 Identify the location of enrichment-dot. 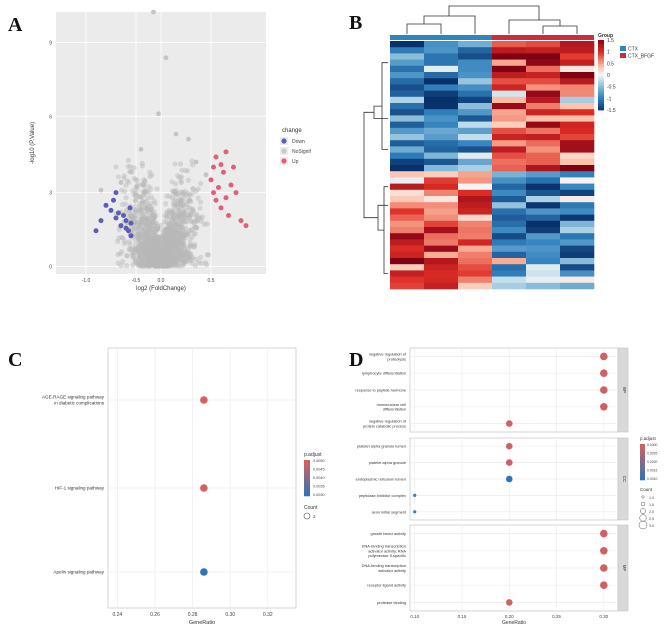
(604, 585).